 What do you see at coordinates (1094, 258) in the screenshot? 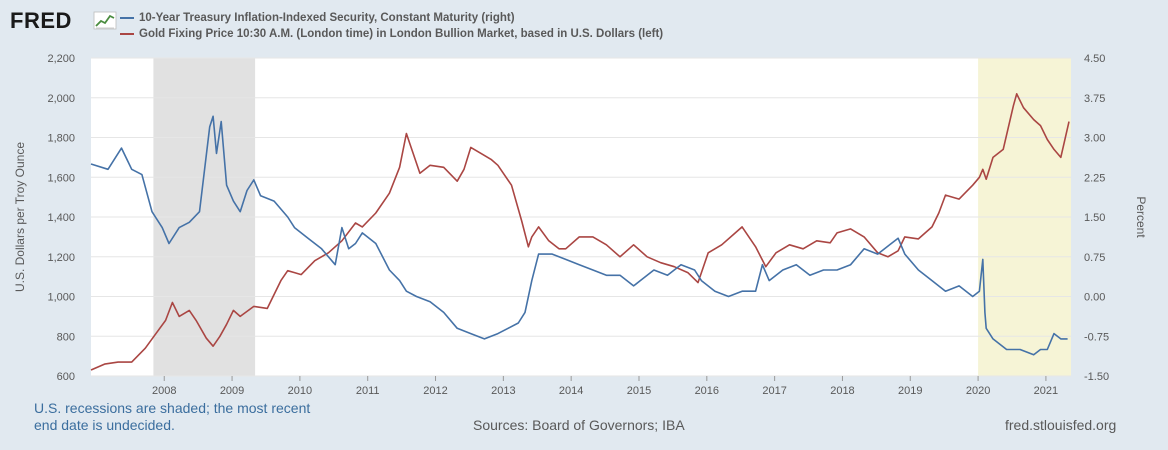
I see `right-tick-label: 0.75` at bounding box center [1094, 258].